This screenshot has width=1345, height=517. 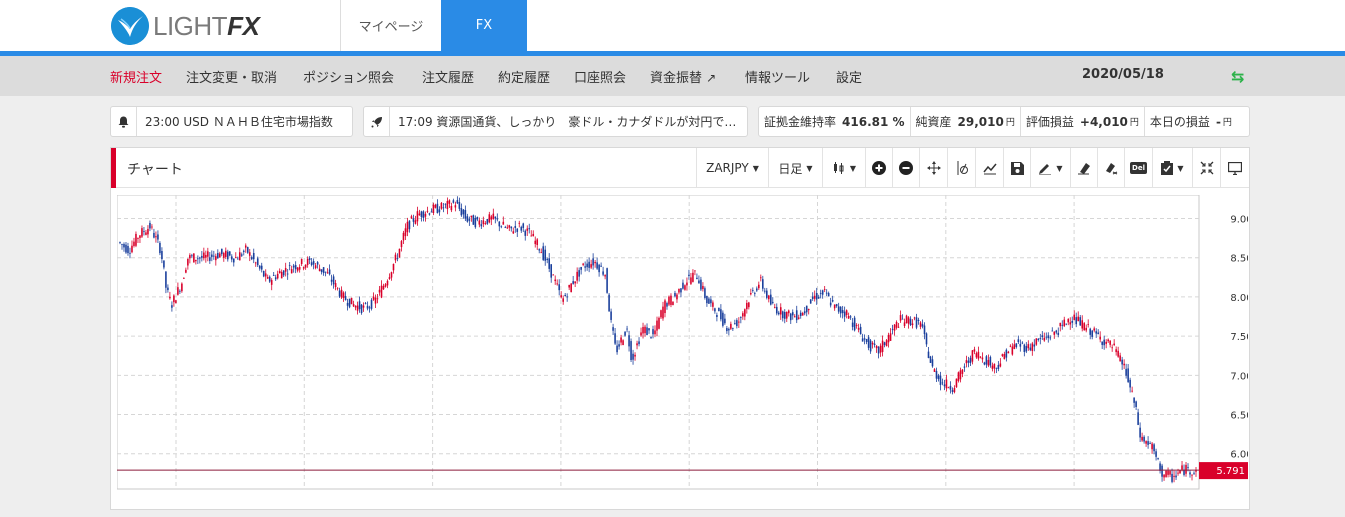 What do you see at coordinates (732, 168) in the screenshot?
I see `symbol-select: ZARJPY ▼` at bounding box center [732, 168].